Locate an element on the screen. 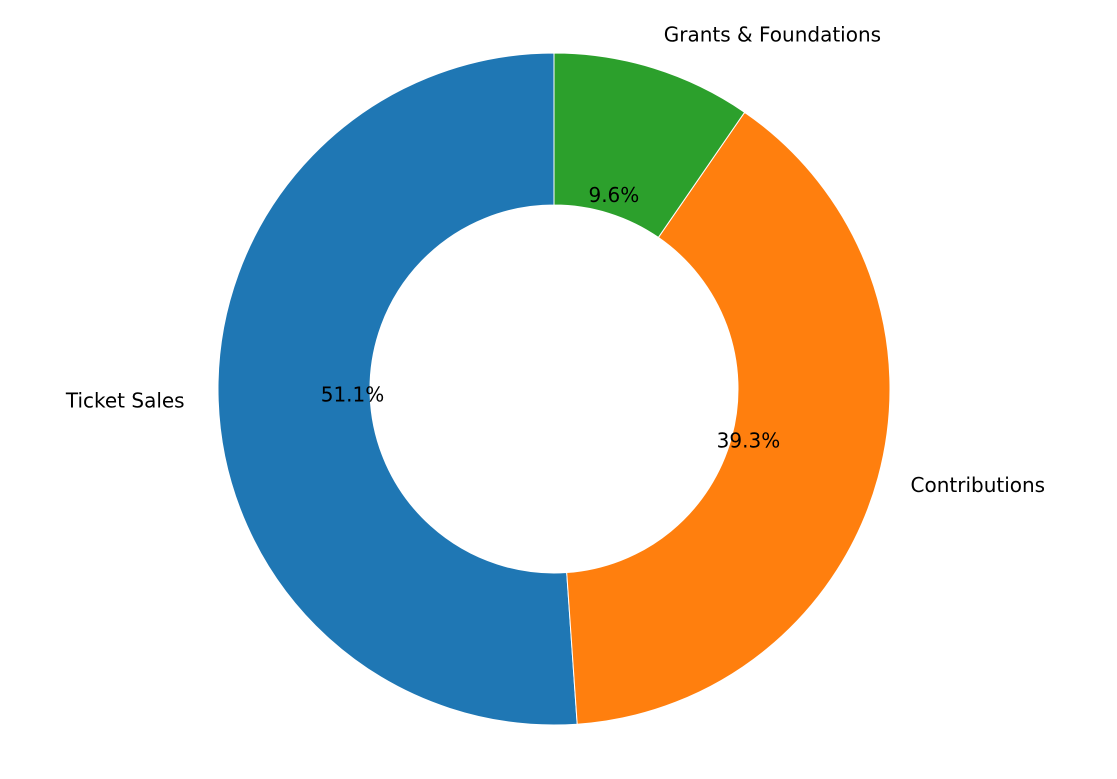 The height and width of the screenshot is (779, 1117). percent-label: 9.6% is located at coordinates (613, 195).